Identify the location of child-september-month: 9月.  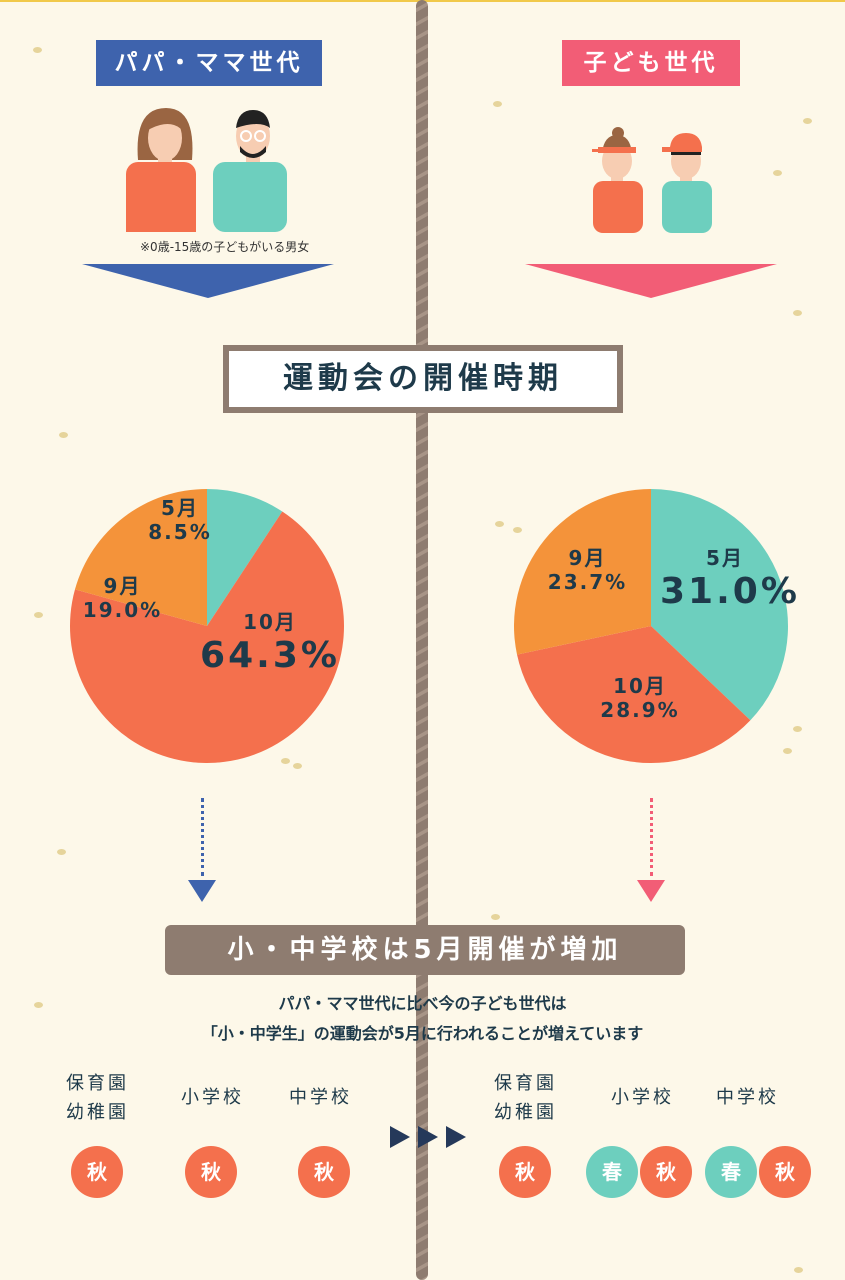
(587, 558).